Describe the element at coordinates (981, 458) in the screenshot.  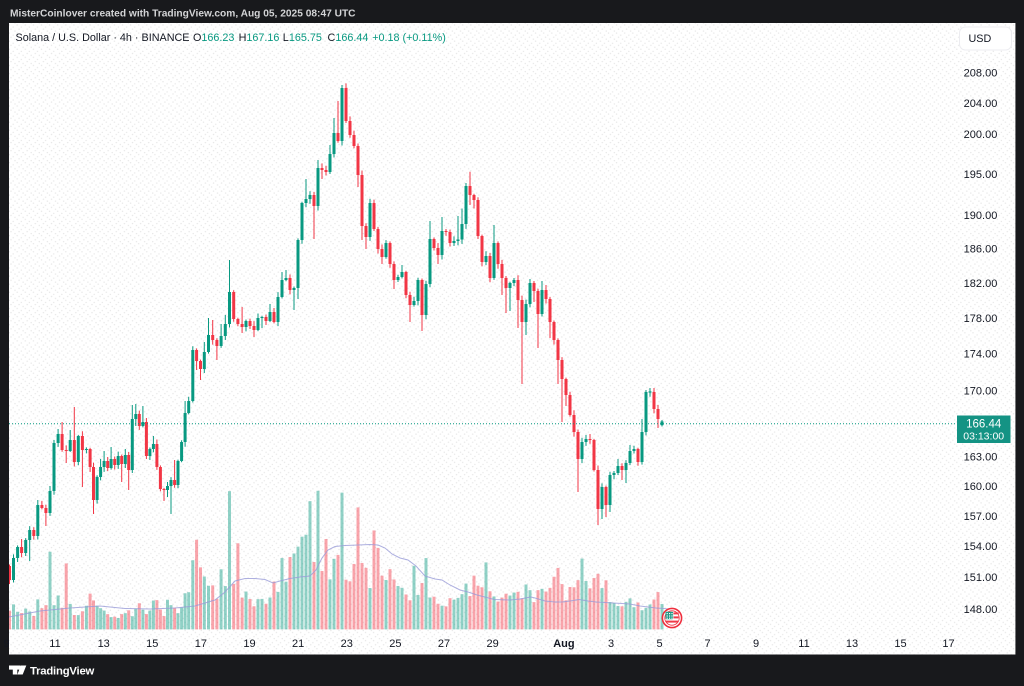
I see `svg-text: 163.00` at that location.